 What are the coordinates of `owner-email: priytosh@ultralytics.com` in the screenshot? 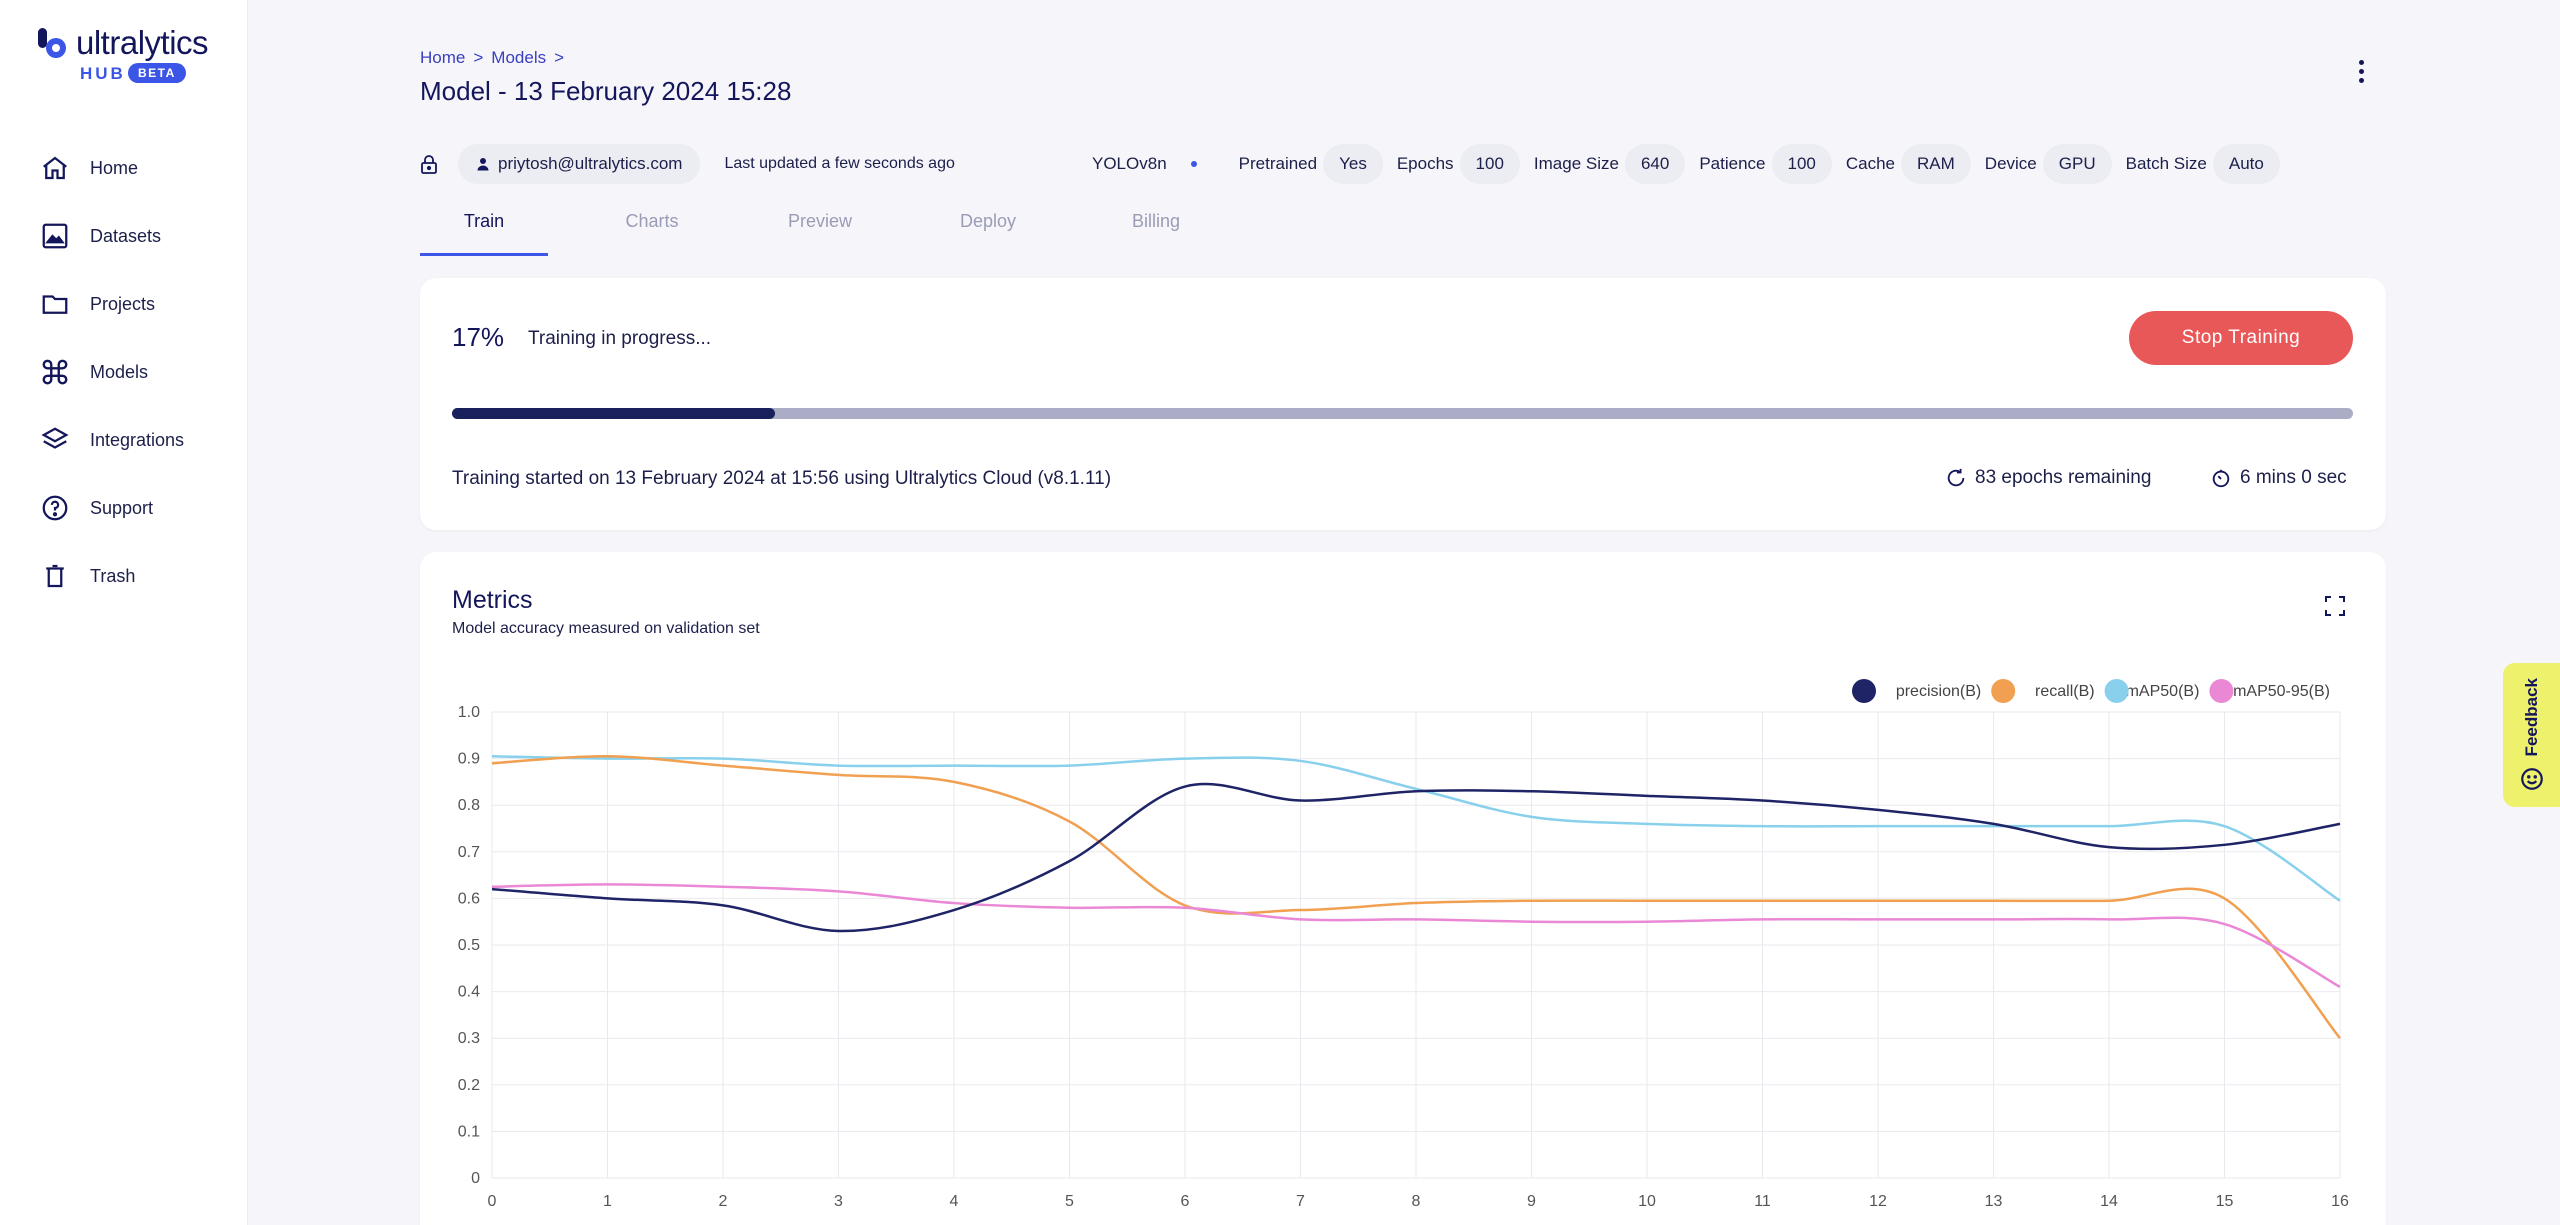 It's located at (590, 163).